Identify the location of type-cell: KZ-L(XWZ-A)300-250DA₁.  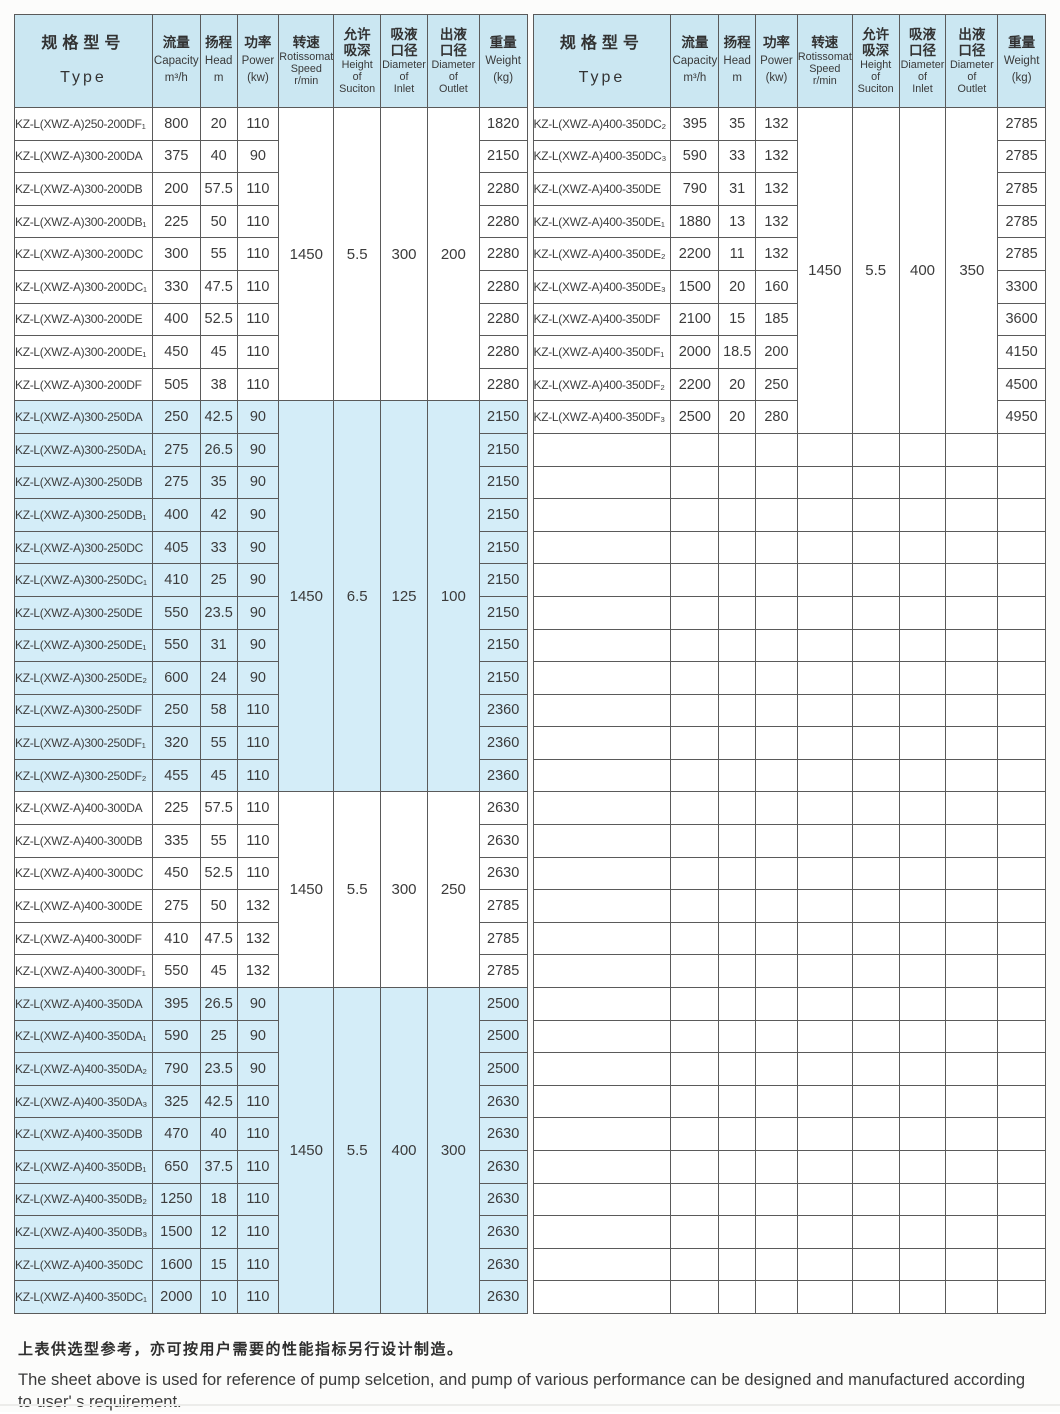
(83, 449).